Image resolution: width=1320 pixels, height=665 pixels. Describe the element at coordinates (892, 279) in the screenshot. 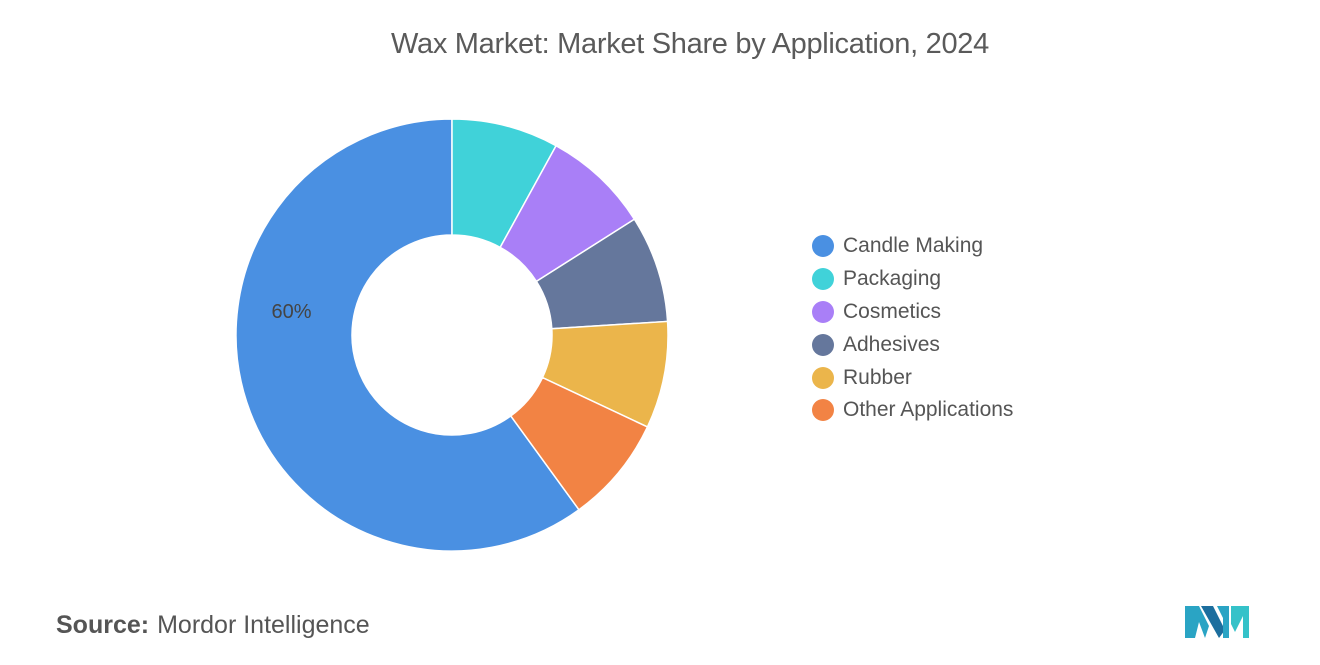

I see `legend-label: Packaging` at that location.